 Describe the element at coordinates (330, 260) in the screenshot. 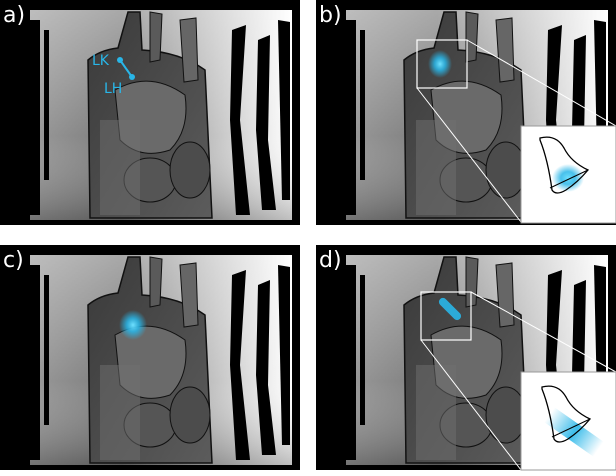

I see `panel-label: d)` at that location.